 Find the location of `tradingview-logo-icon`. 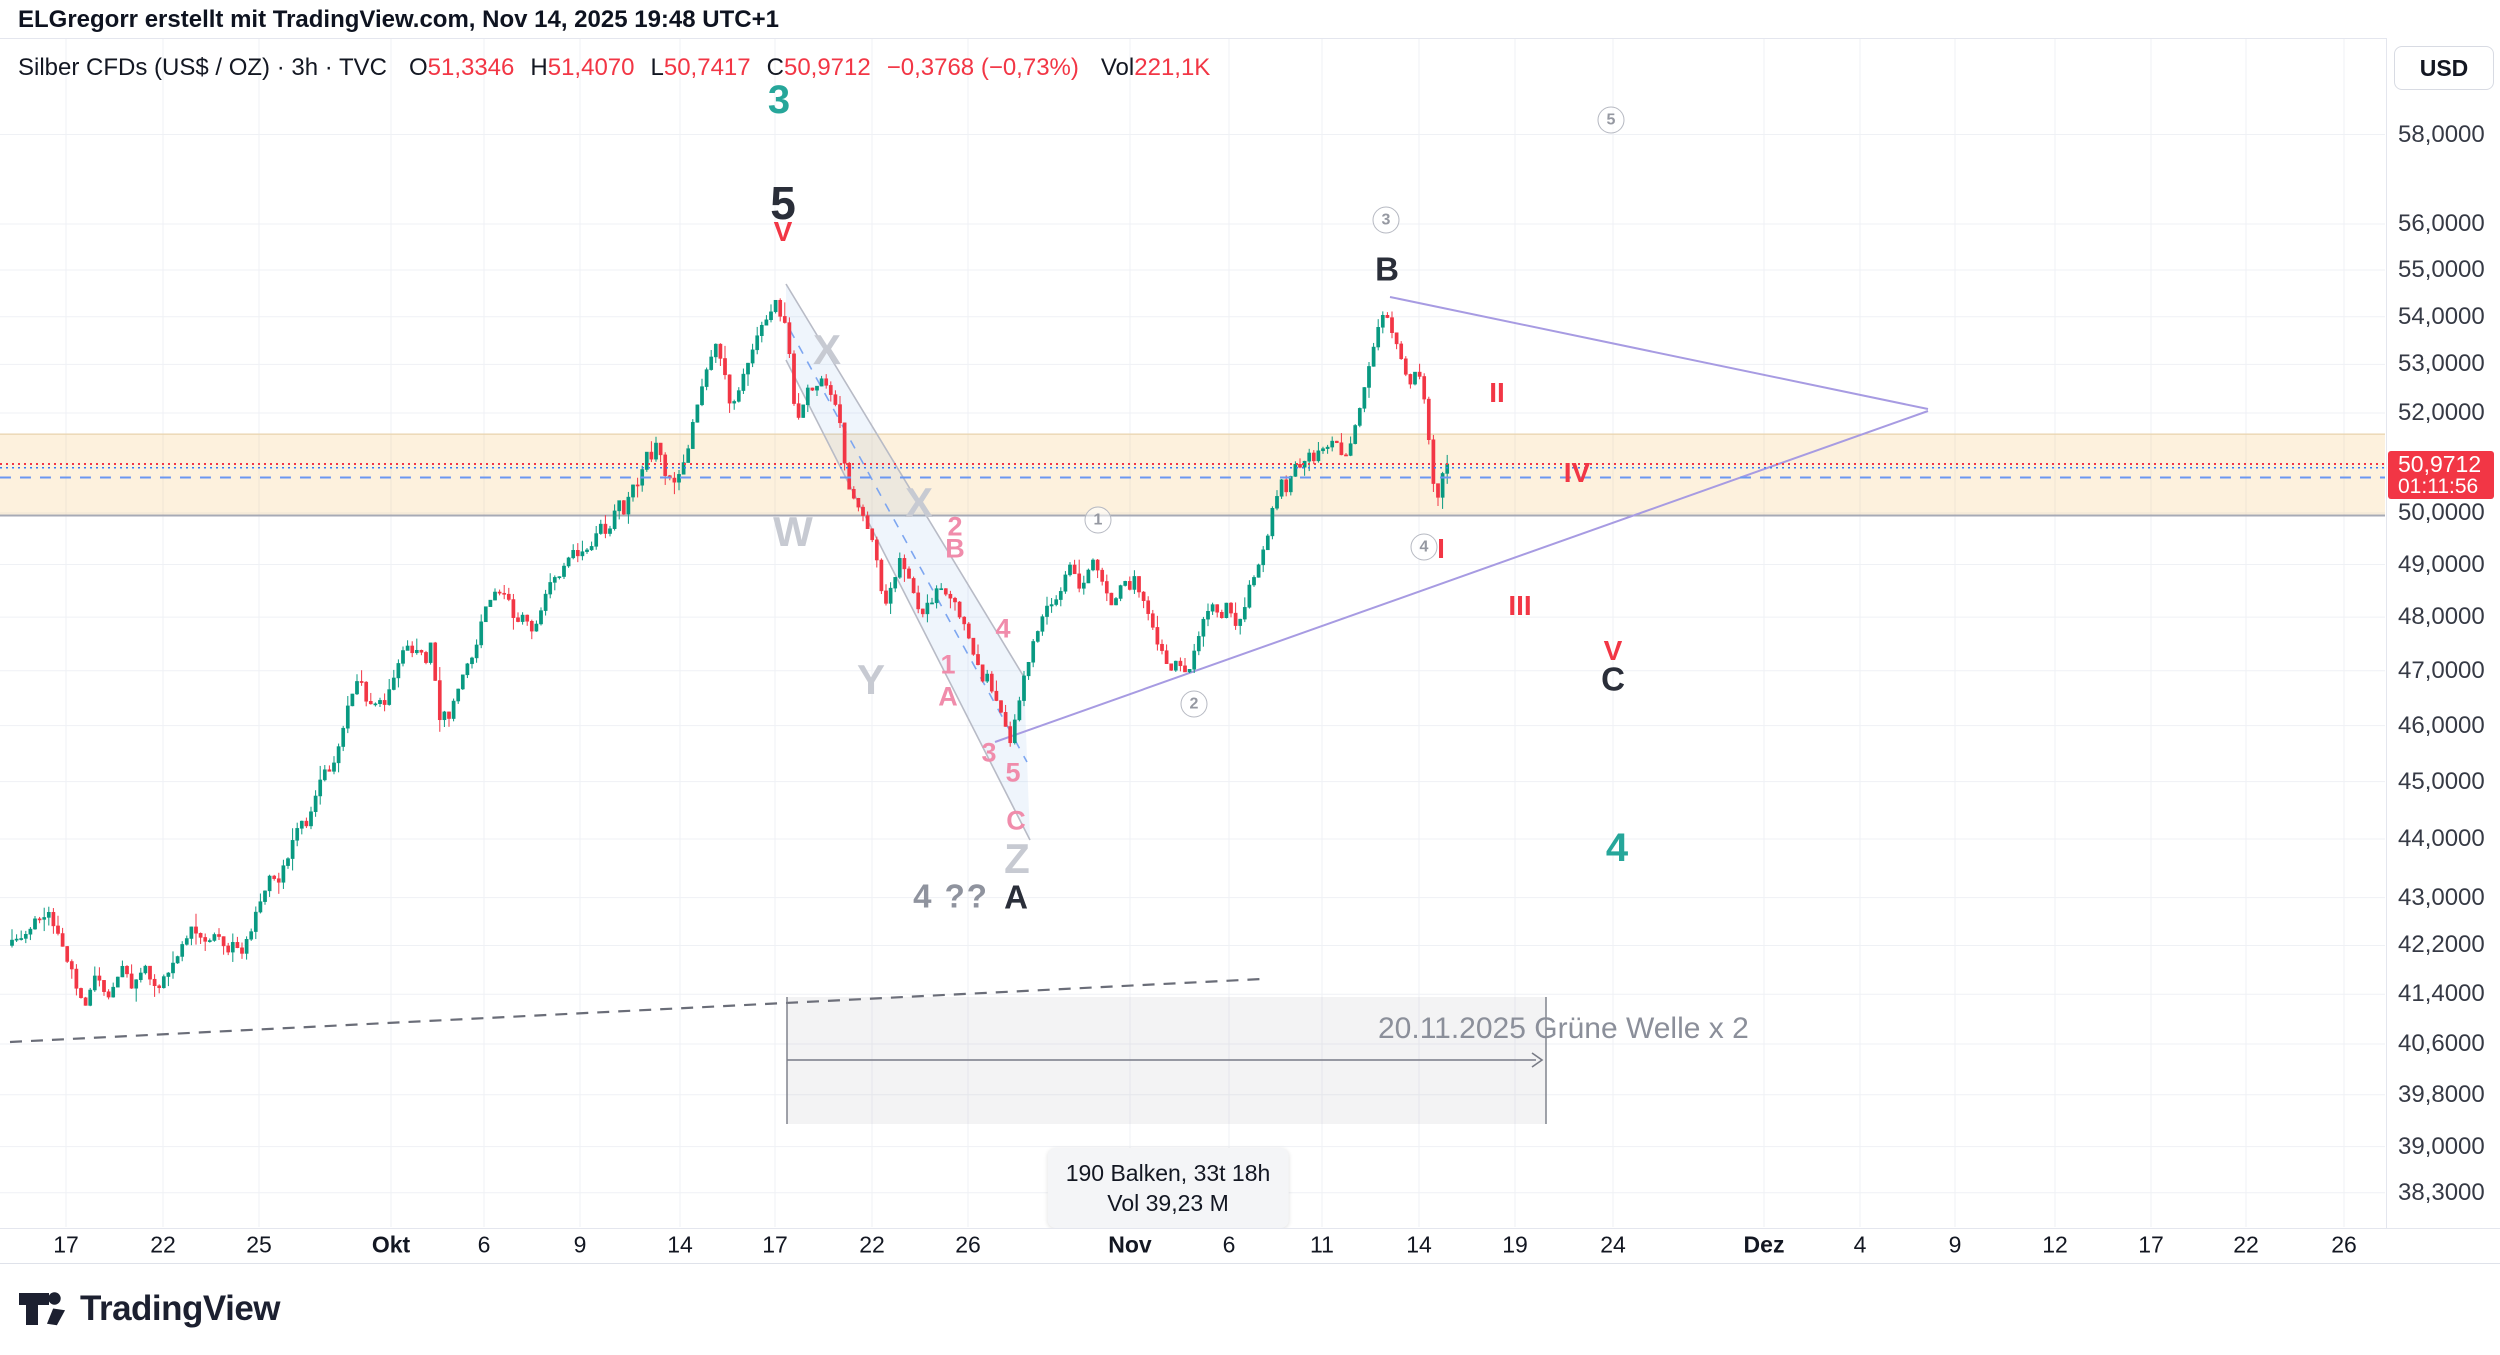

tradingview-logo-icon is located at coordinates (42, 1309).